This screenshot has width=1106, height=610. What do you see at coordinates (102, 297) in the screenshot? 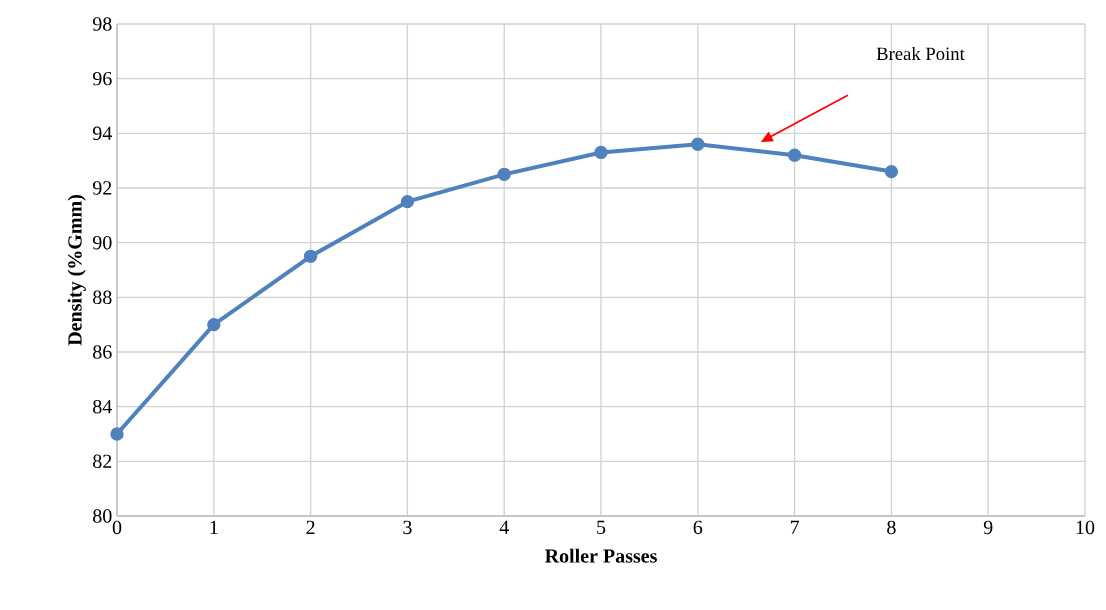
I see `y-tick-label: 88` at bounding box center [102, 297].